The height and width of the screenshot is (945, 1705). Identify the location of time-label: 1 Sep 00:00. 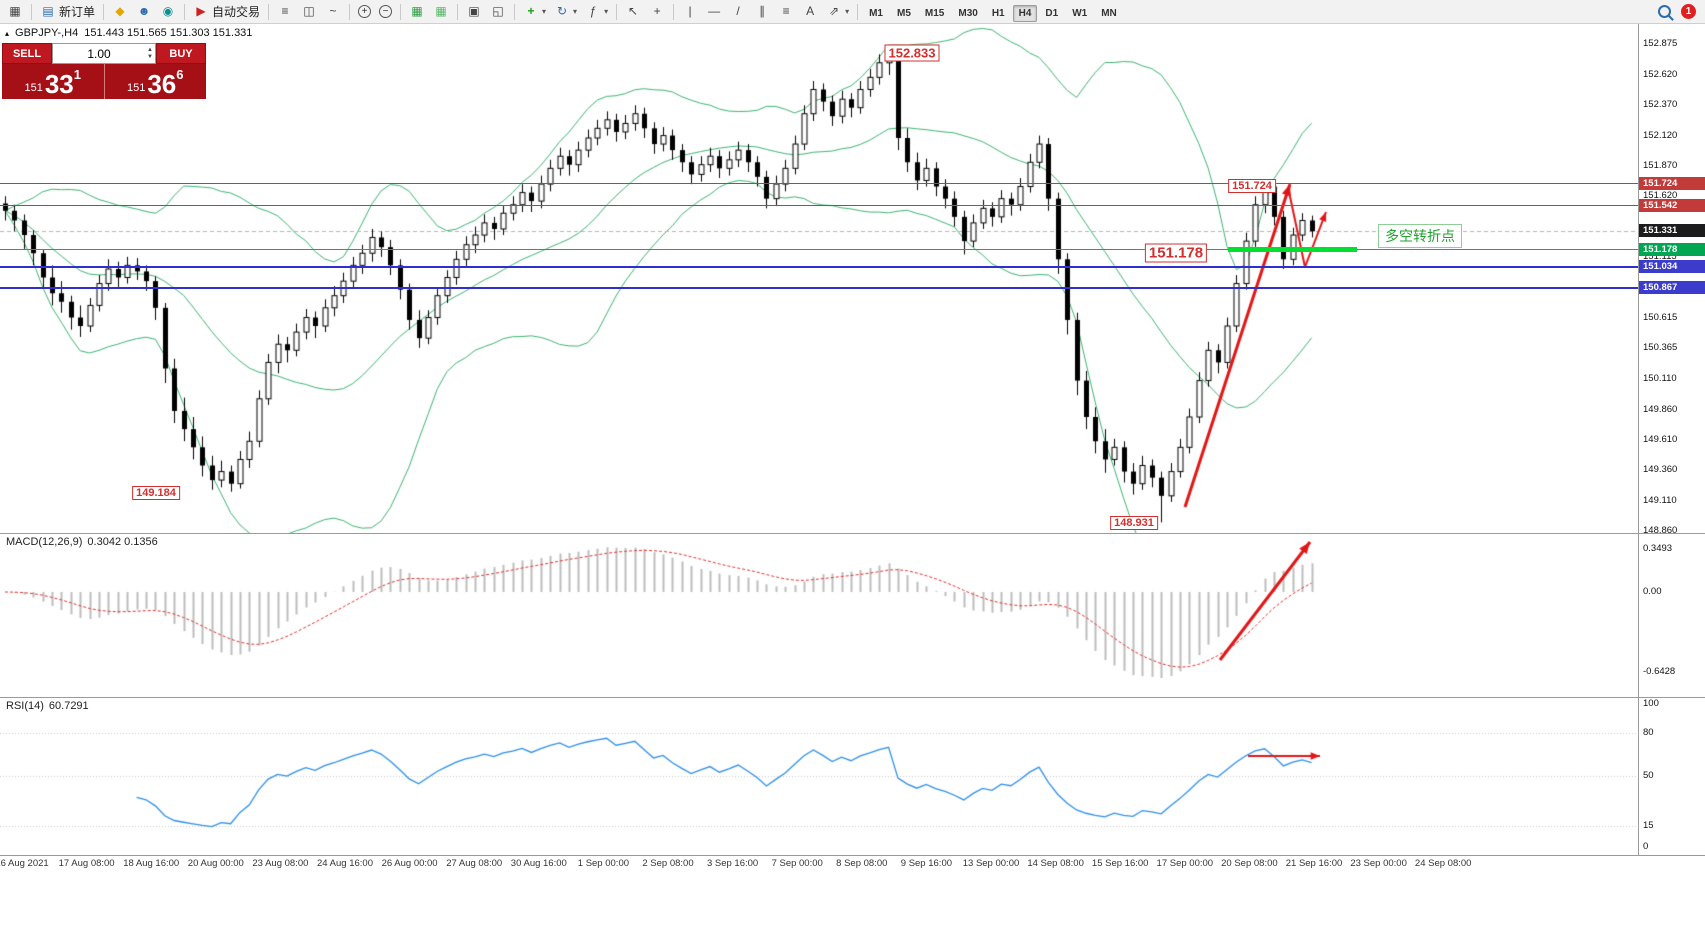
(603, 863).